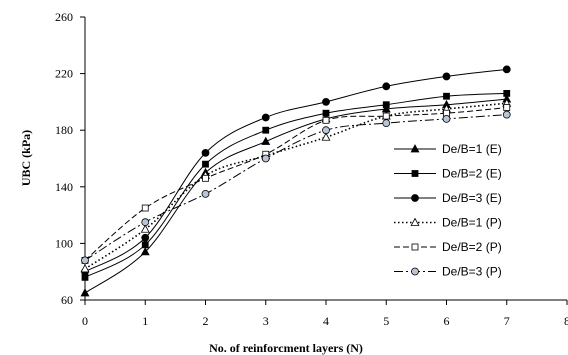  Describe the element at coordinates (286, 348) in the screenshot. I see `x-axis-title: No. of reinforcment layers (N)` at that location.